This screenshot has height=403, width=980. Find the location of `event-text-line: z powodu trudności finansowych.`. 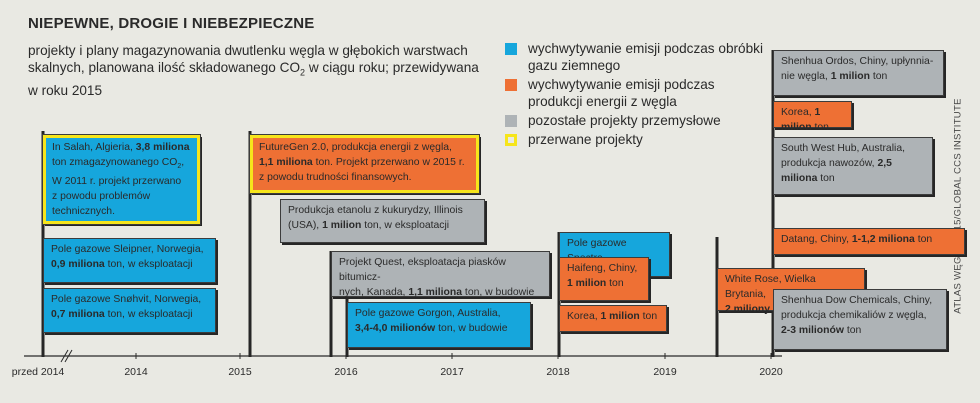

event-text-line: z powodu trudności finansowych. is located at coordinates (335, 177).